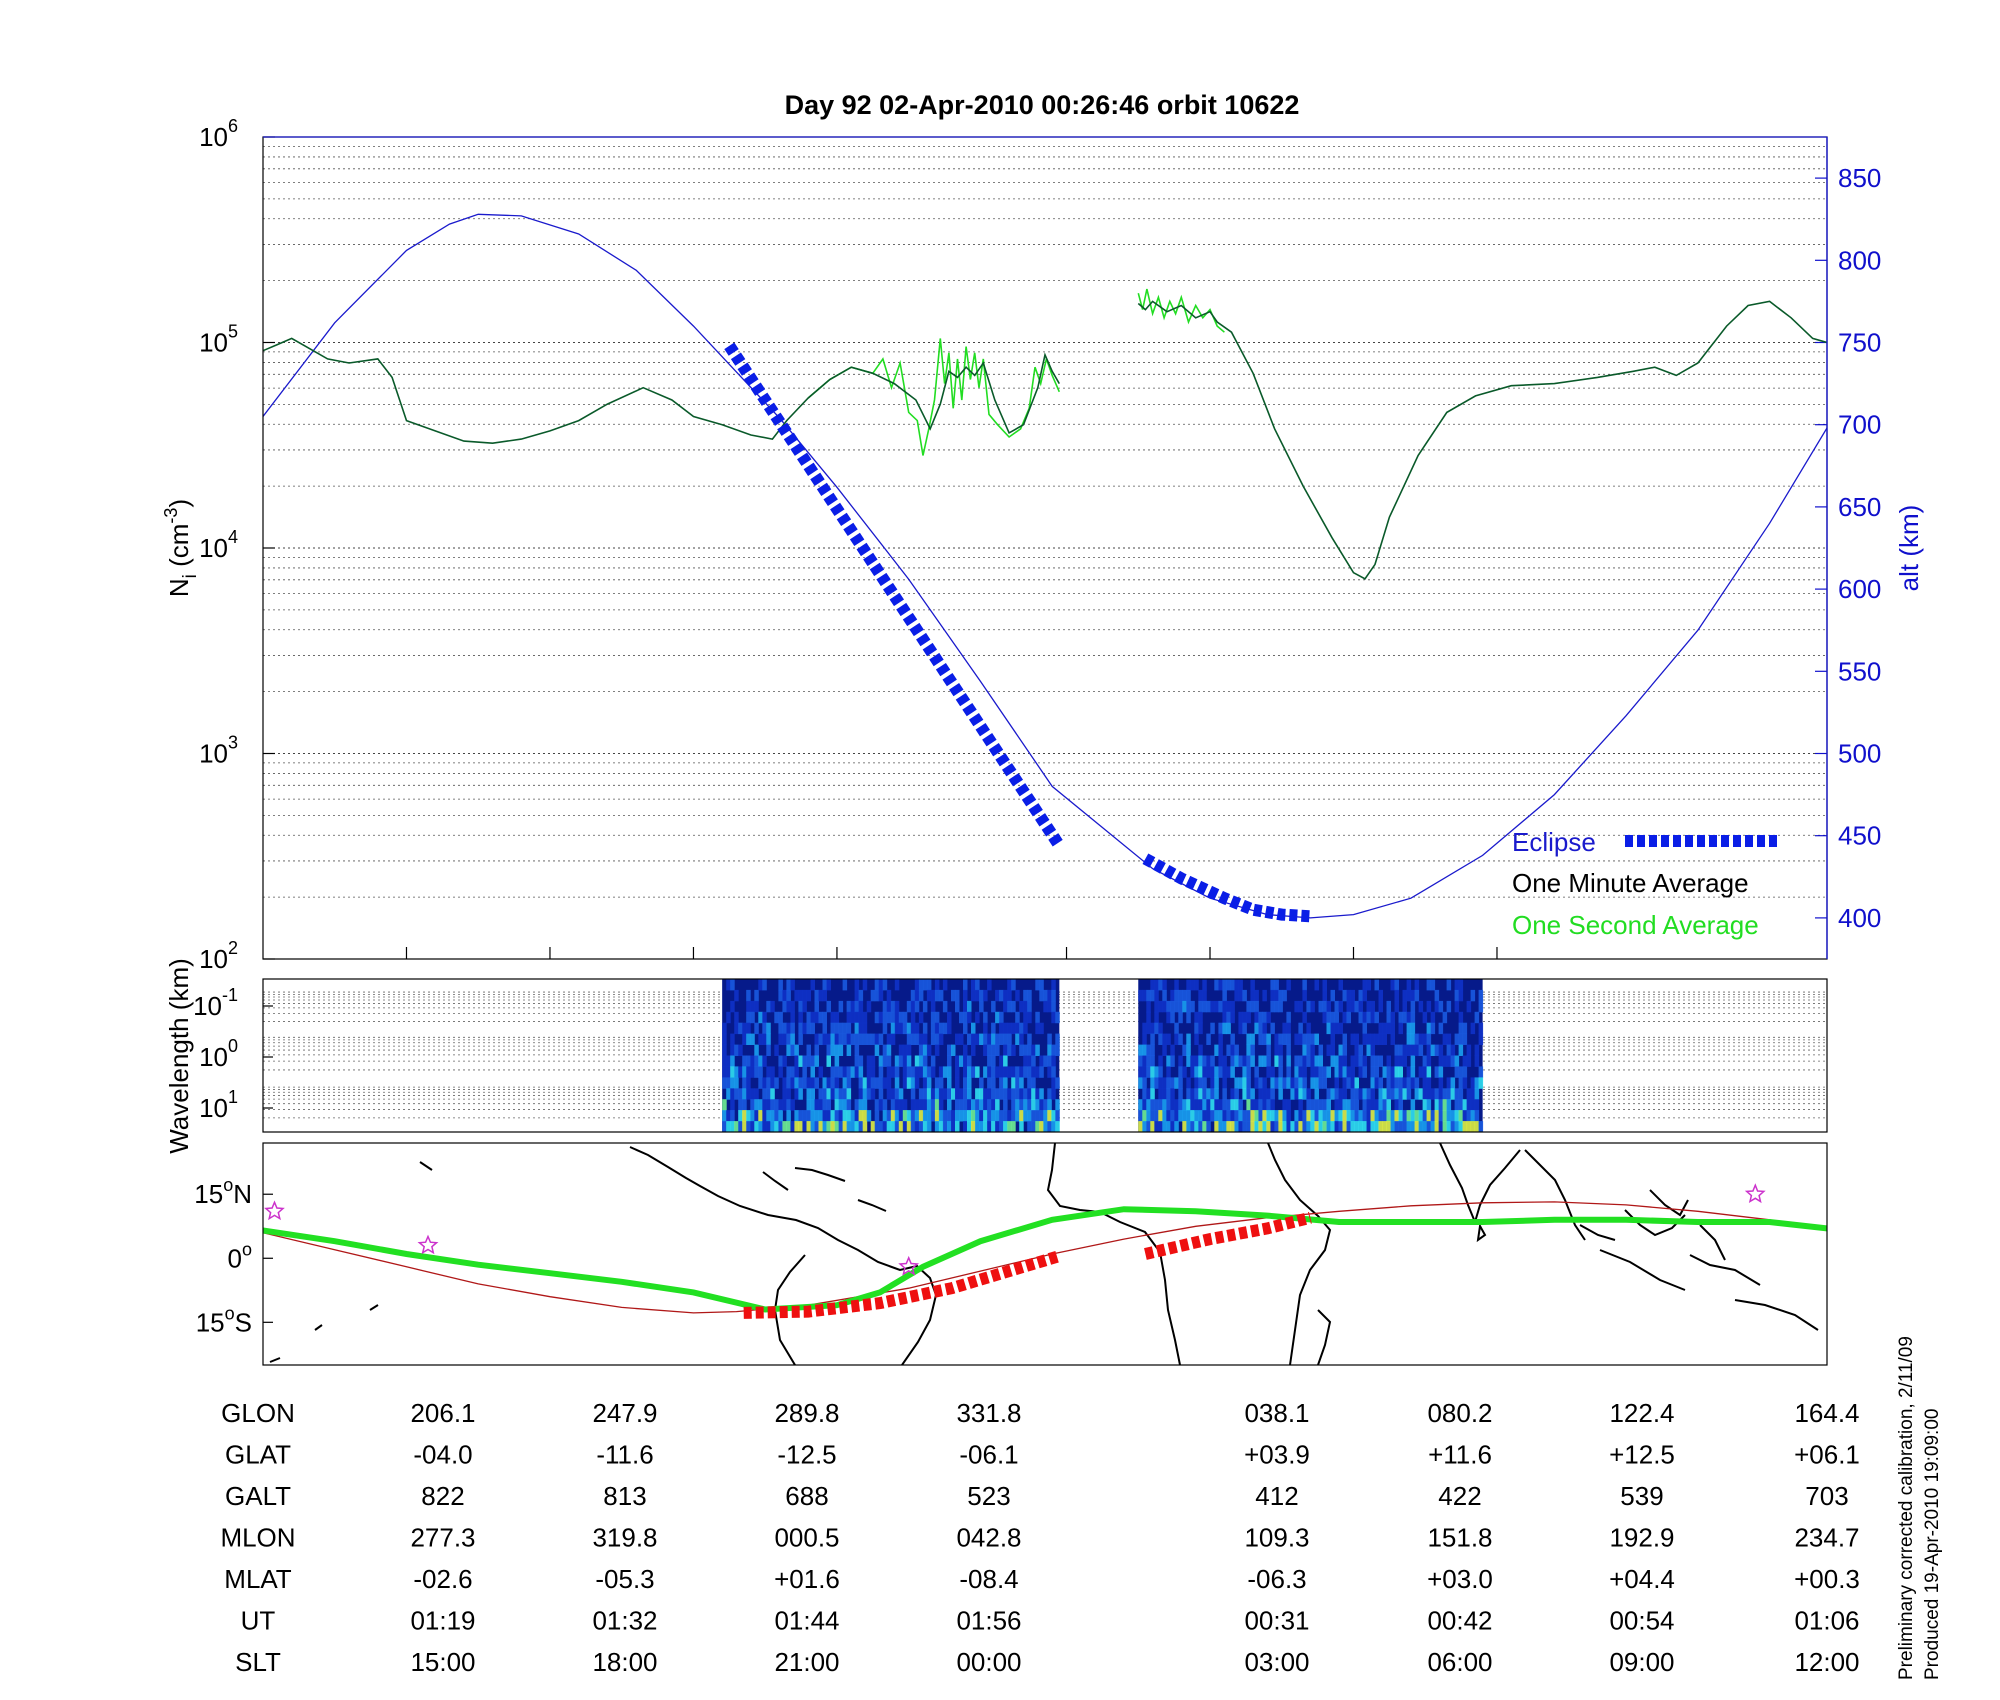  What do you see at coordinates (806, 1455) in the screenshot?
I see `table-cell: -12.5` at bounding box center [806, 1455].